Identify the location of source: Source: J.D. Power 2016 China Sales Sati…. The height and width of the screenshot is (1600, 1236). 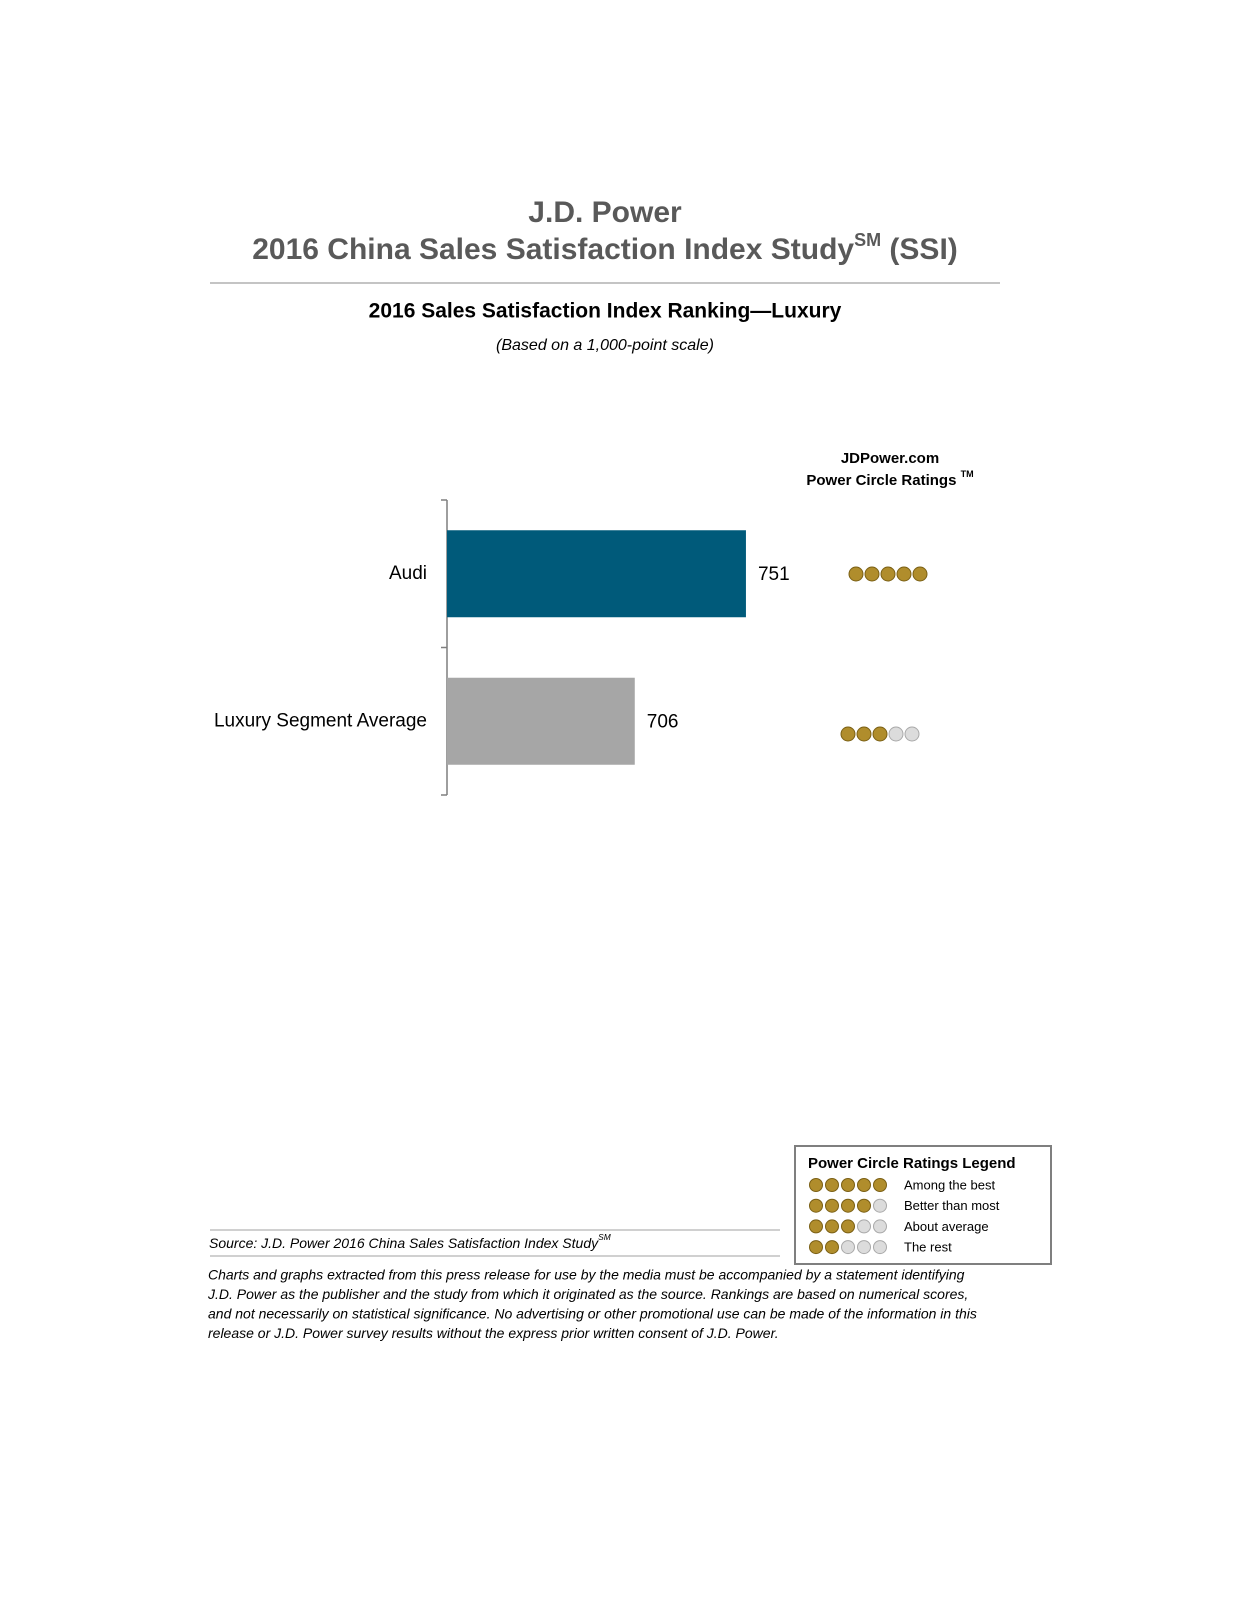
(410, 1241).